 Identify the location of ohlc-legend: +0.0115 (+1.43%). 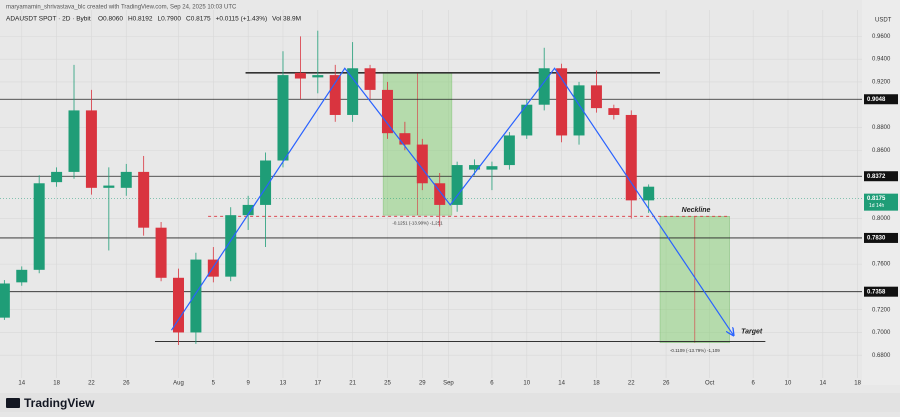
(242, 19).